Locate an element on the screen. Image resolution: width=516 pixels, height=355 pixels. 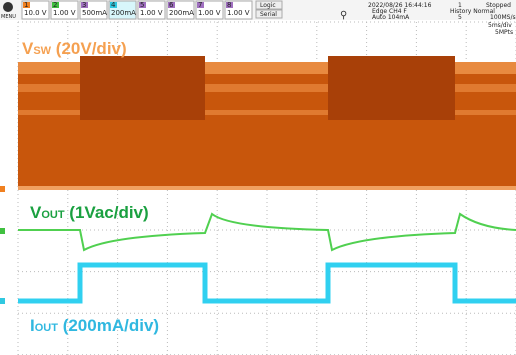
sample-rate: 100MS/s is located at coordinates (503, 17).